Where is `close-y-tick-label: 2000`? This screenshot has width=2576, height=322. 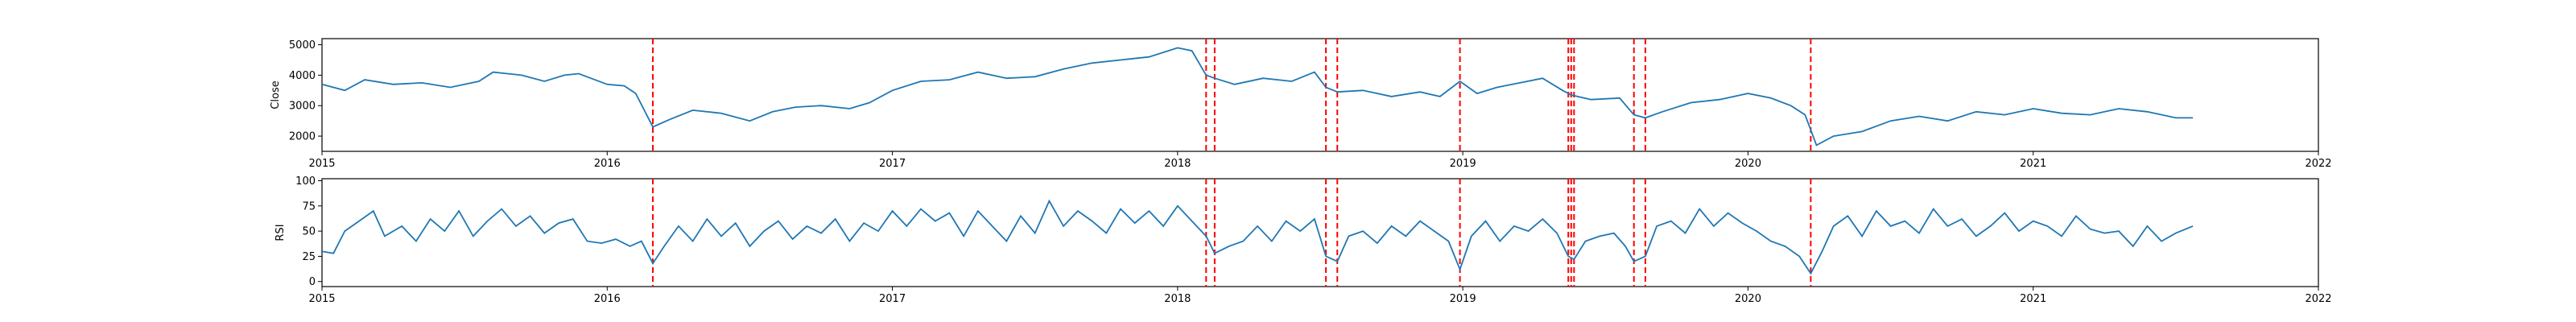 close-y-tick-label: 2000 is located at coordinates (302, 137).